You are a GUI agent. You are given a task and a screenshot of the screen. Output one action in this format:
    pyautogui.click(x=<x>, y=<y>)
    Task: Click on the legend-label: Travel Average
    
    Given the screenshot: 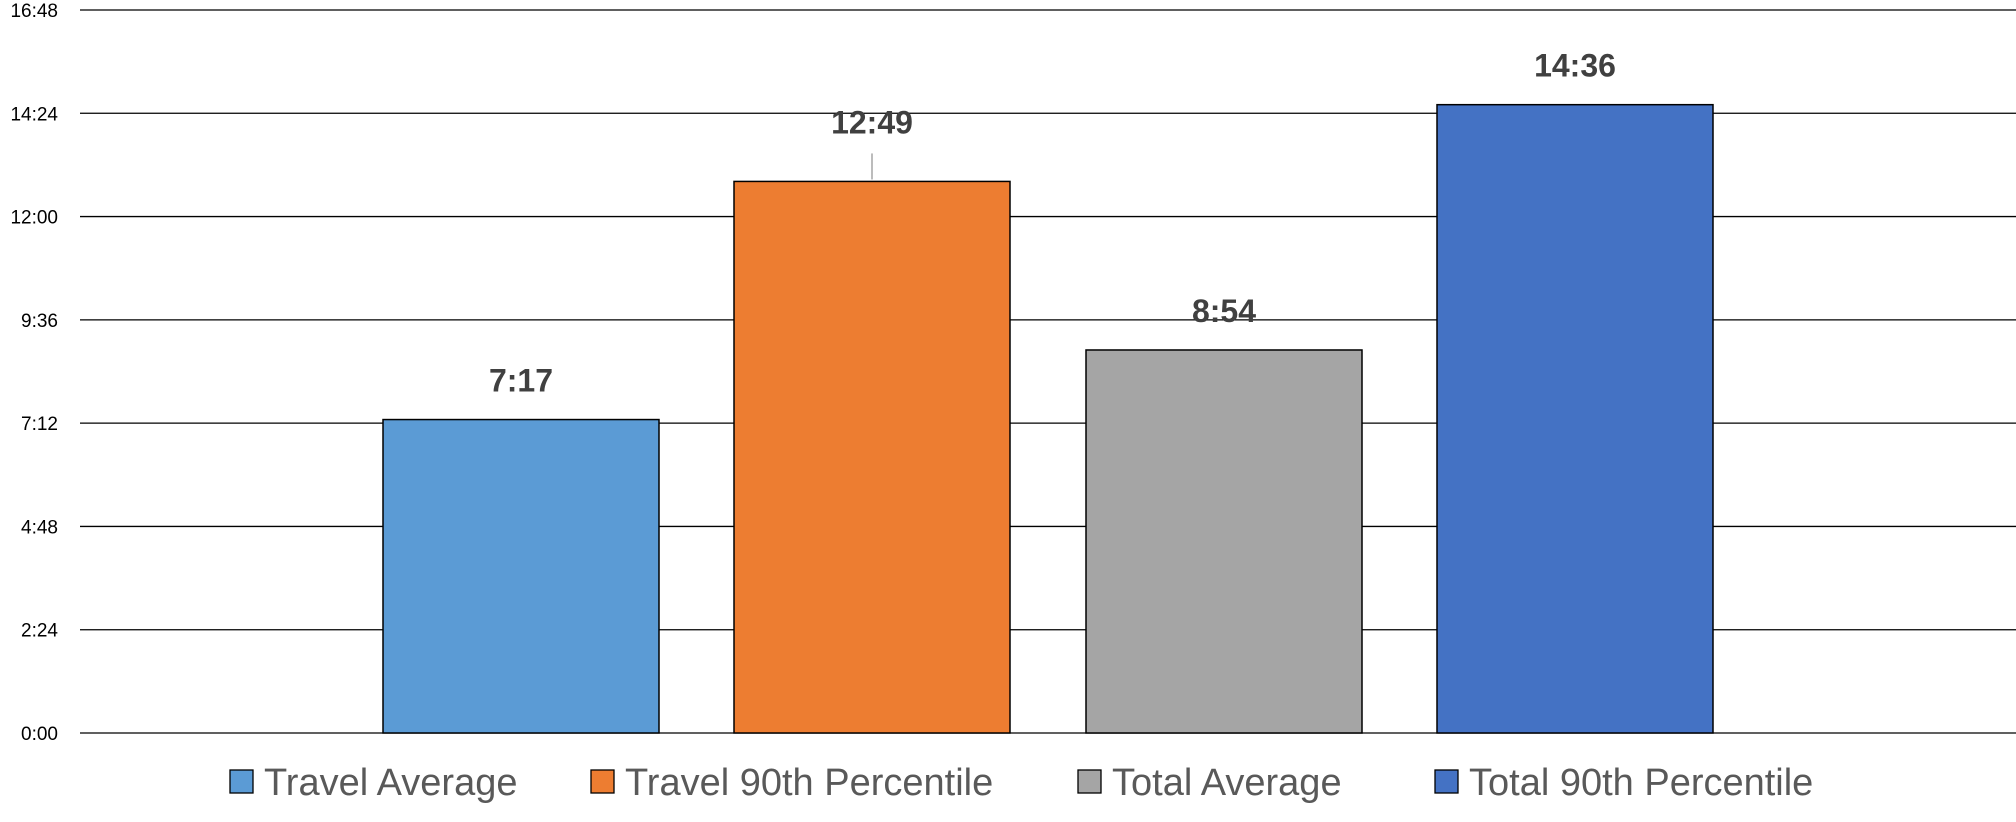 What is the action you would take?
    pyautogui.click(x=390, y=783)
    